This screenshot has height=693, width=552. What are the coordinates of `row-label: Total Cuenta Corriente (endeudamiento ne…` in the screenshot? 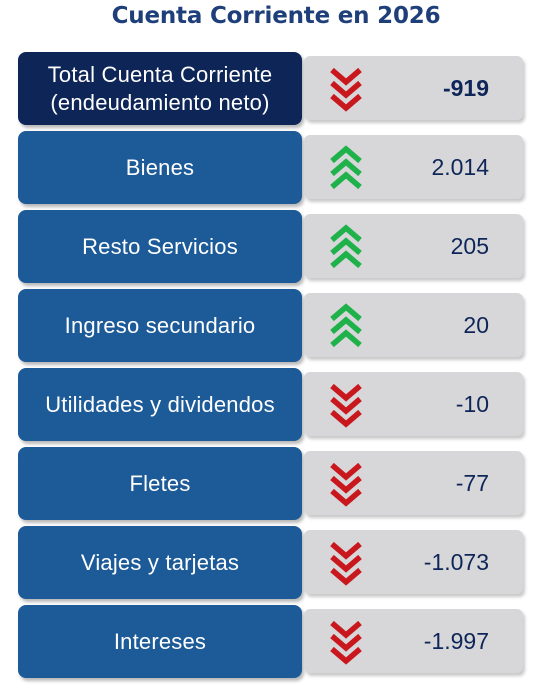 It's located at (160, 88).